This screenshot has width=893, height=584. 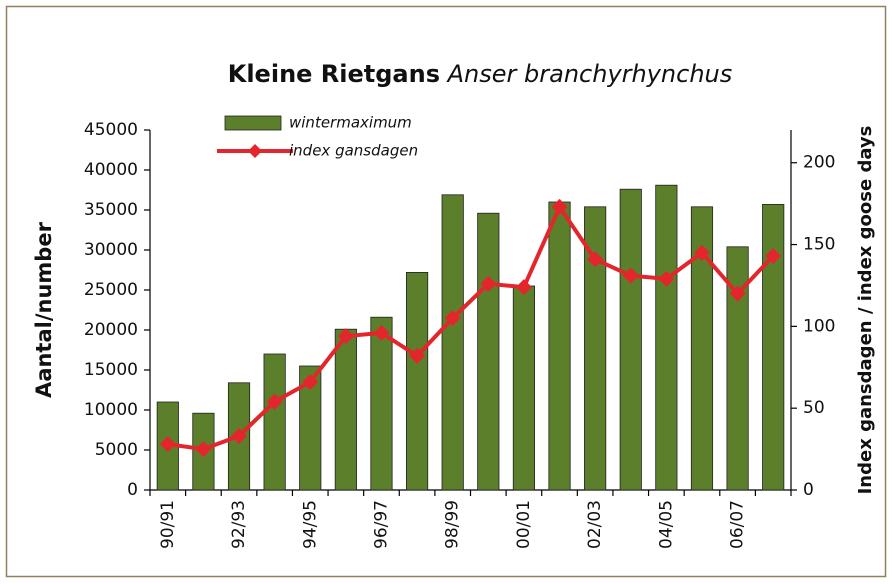 I want to click on y-tick-label: 30000, so click(x=111, y=250).